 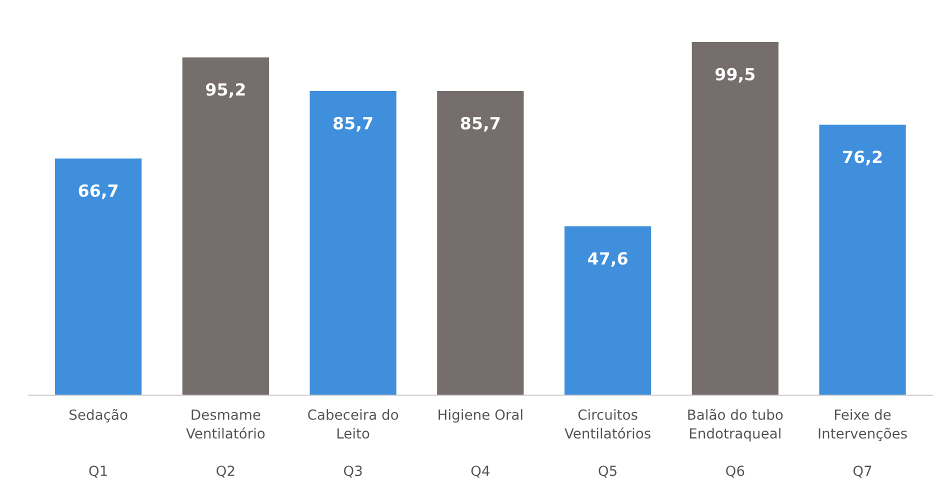 I want to click on data-label: 95,2, so click(x=225, y=90).